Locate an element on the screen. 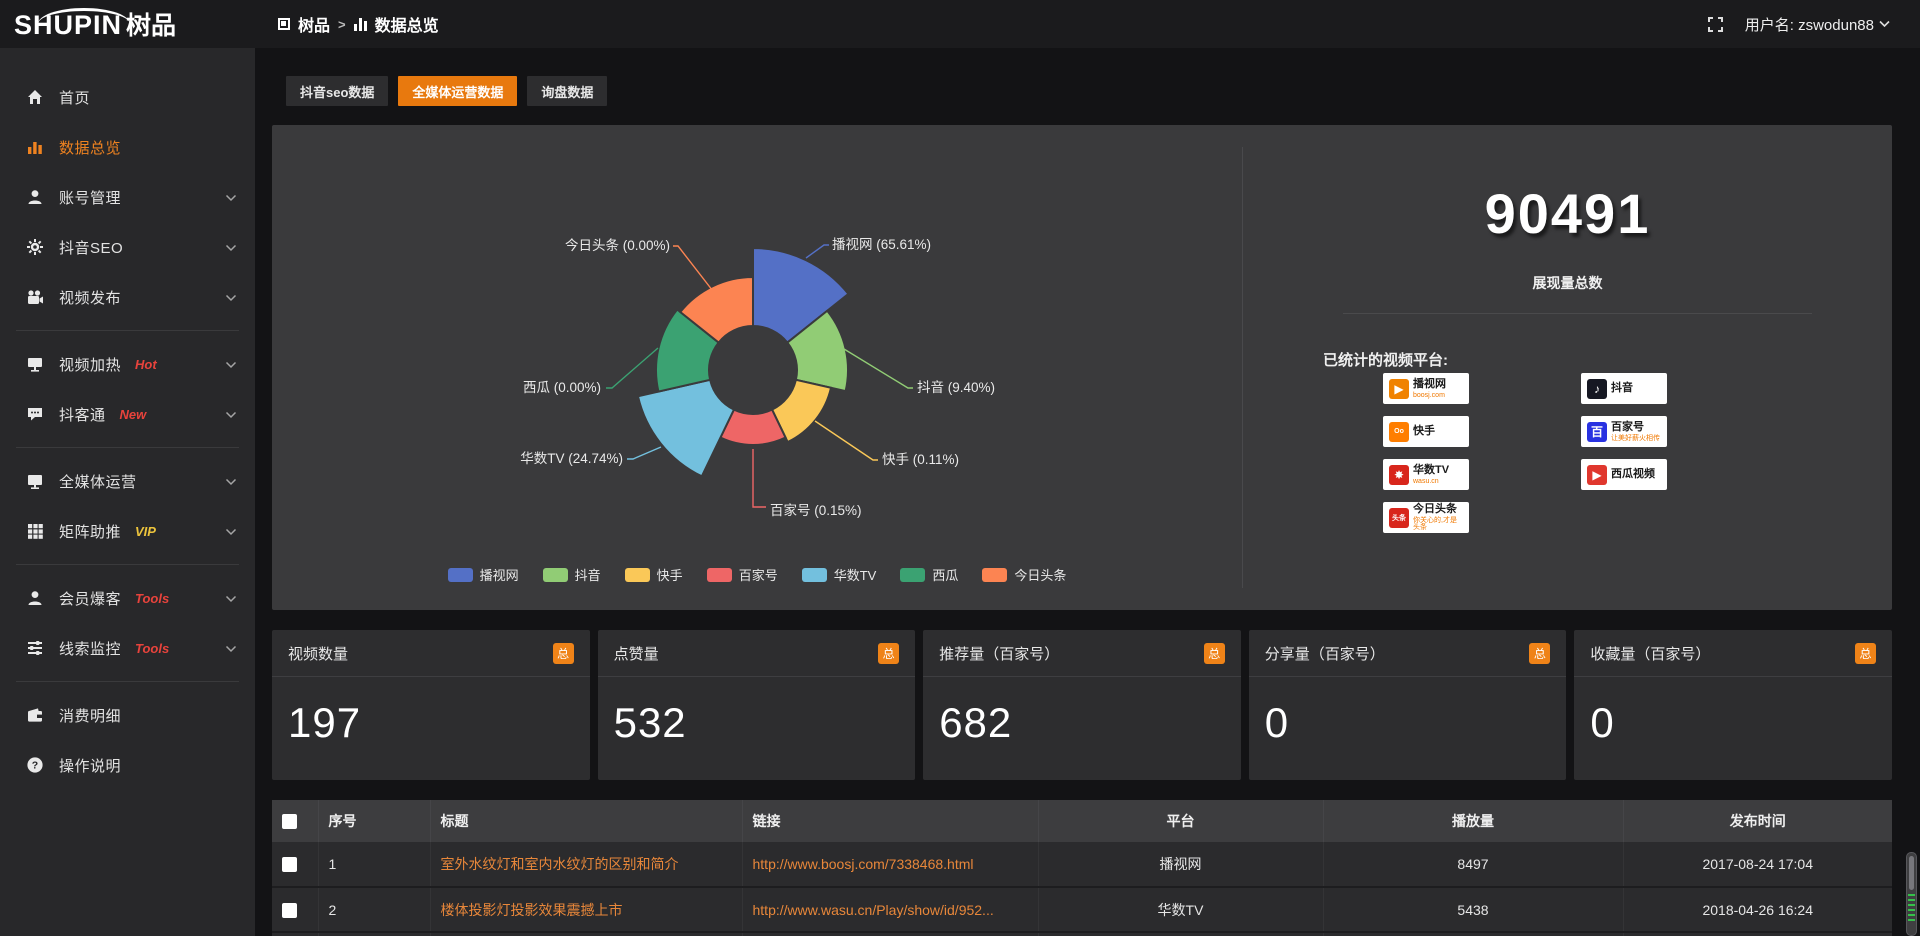 This screenshot has width=1920, height=936. video-camera-icon is located at coordinates (35, 297).